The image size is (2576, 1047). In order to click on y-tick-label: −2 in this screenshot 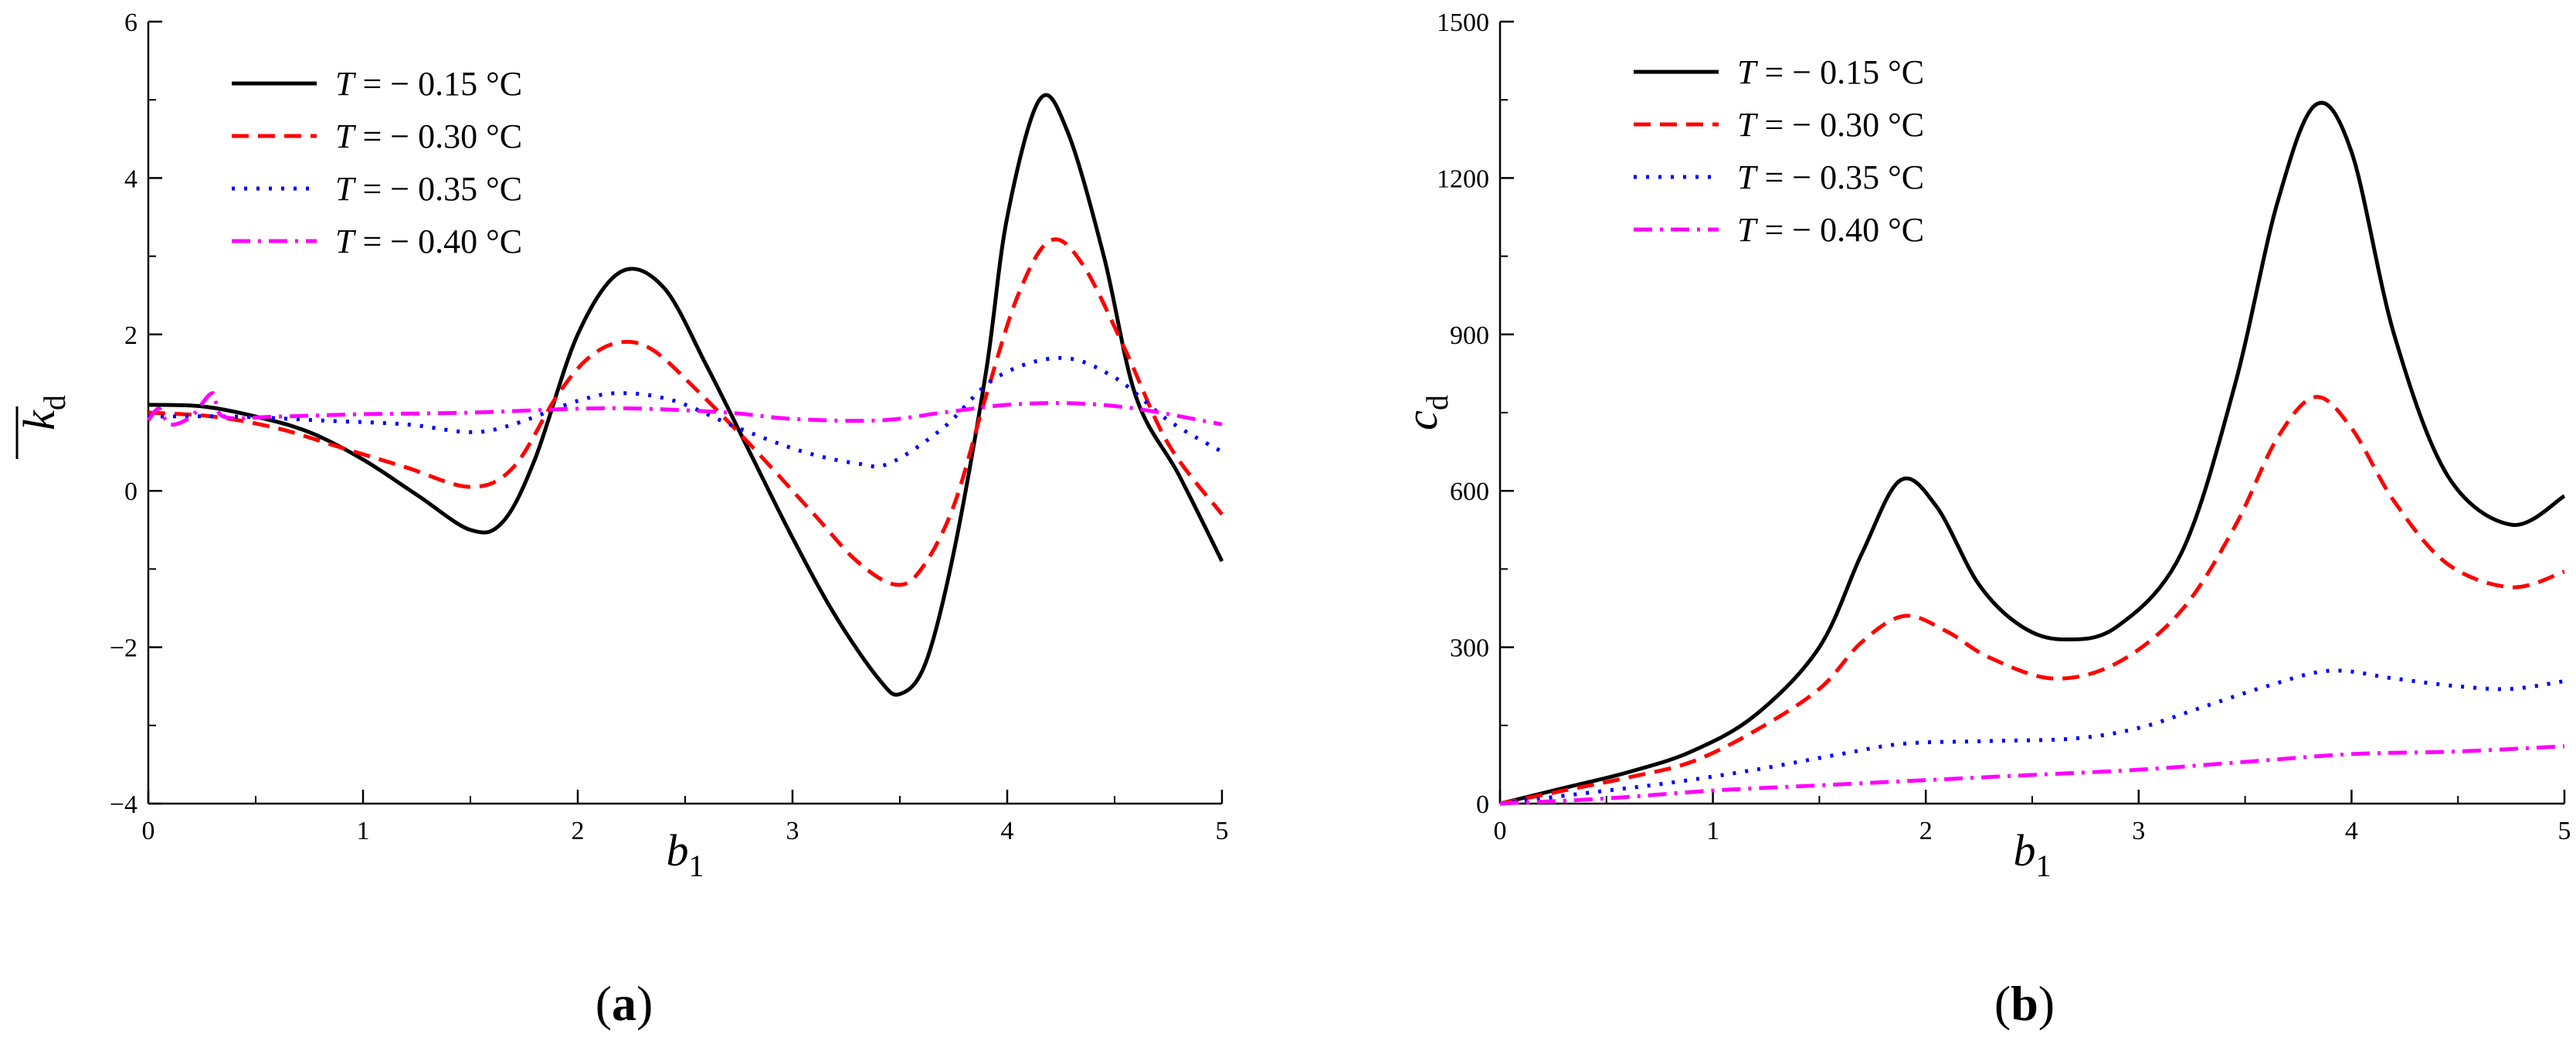, I will do `click(123, 648)`.